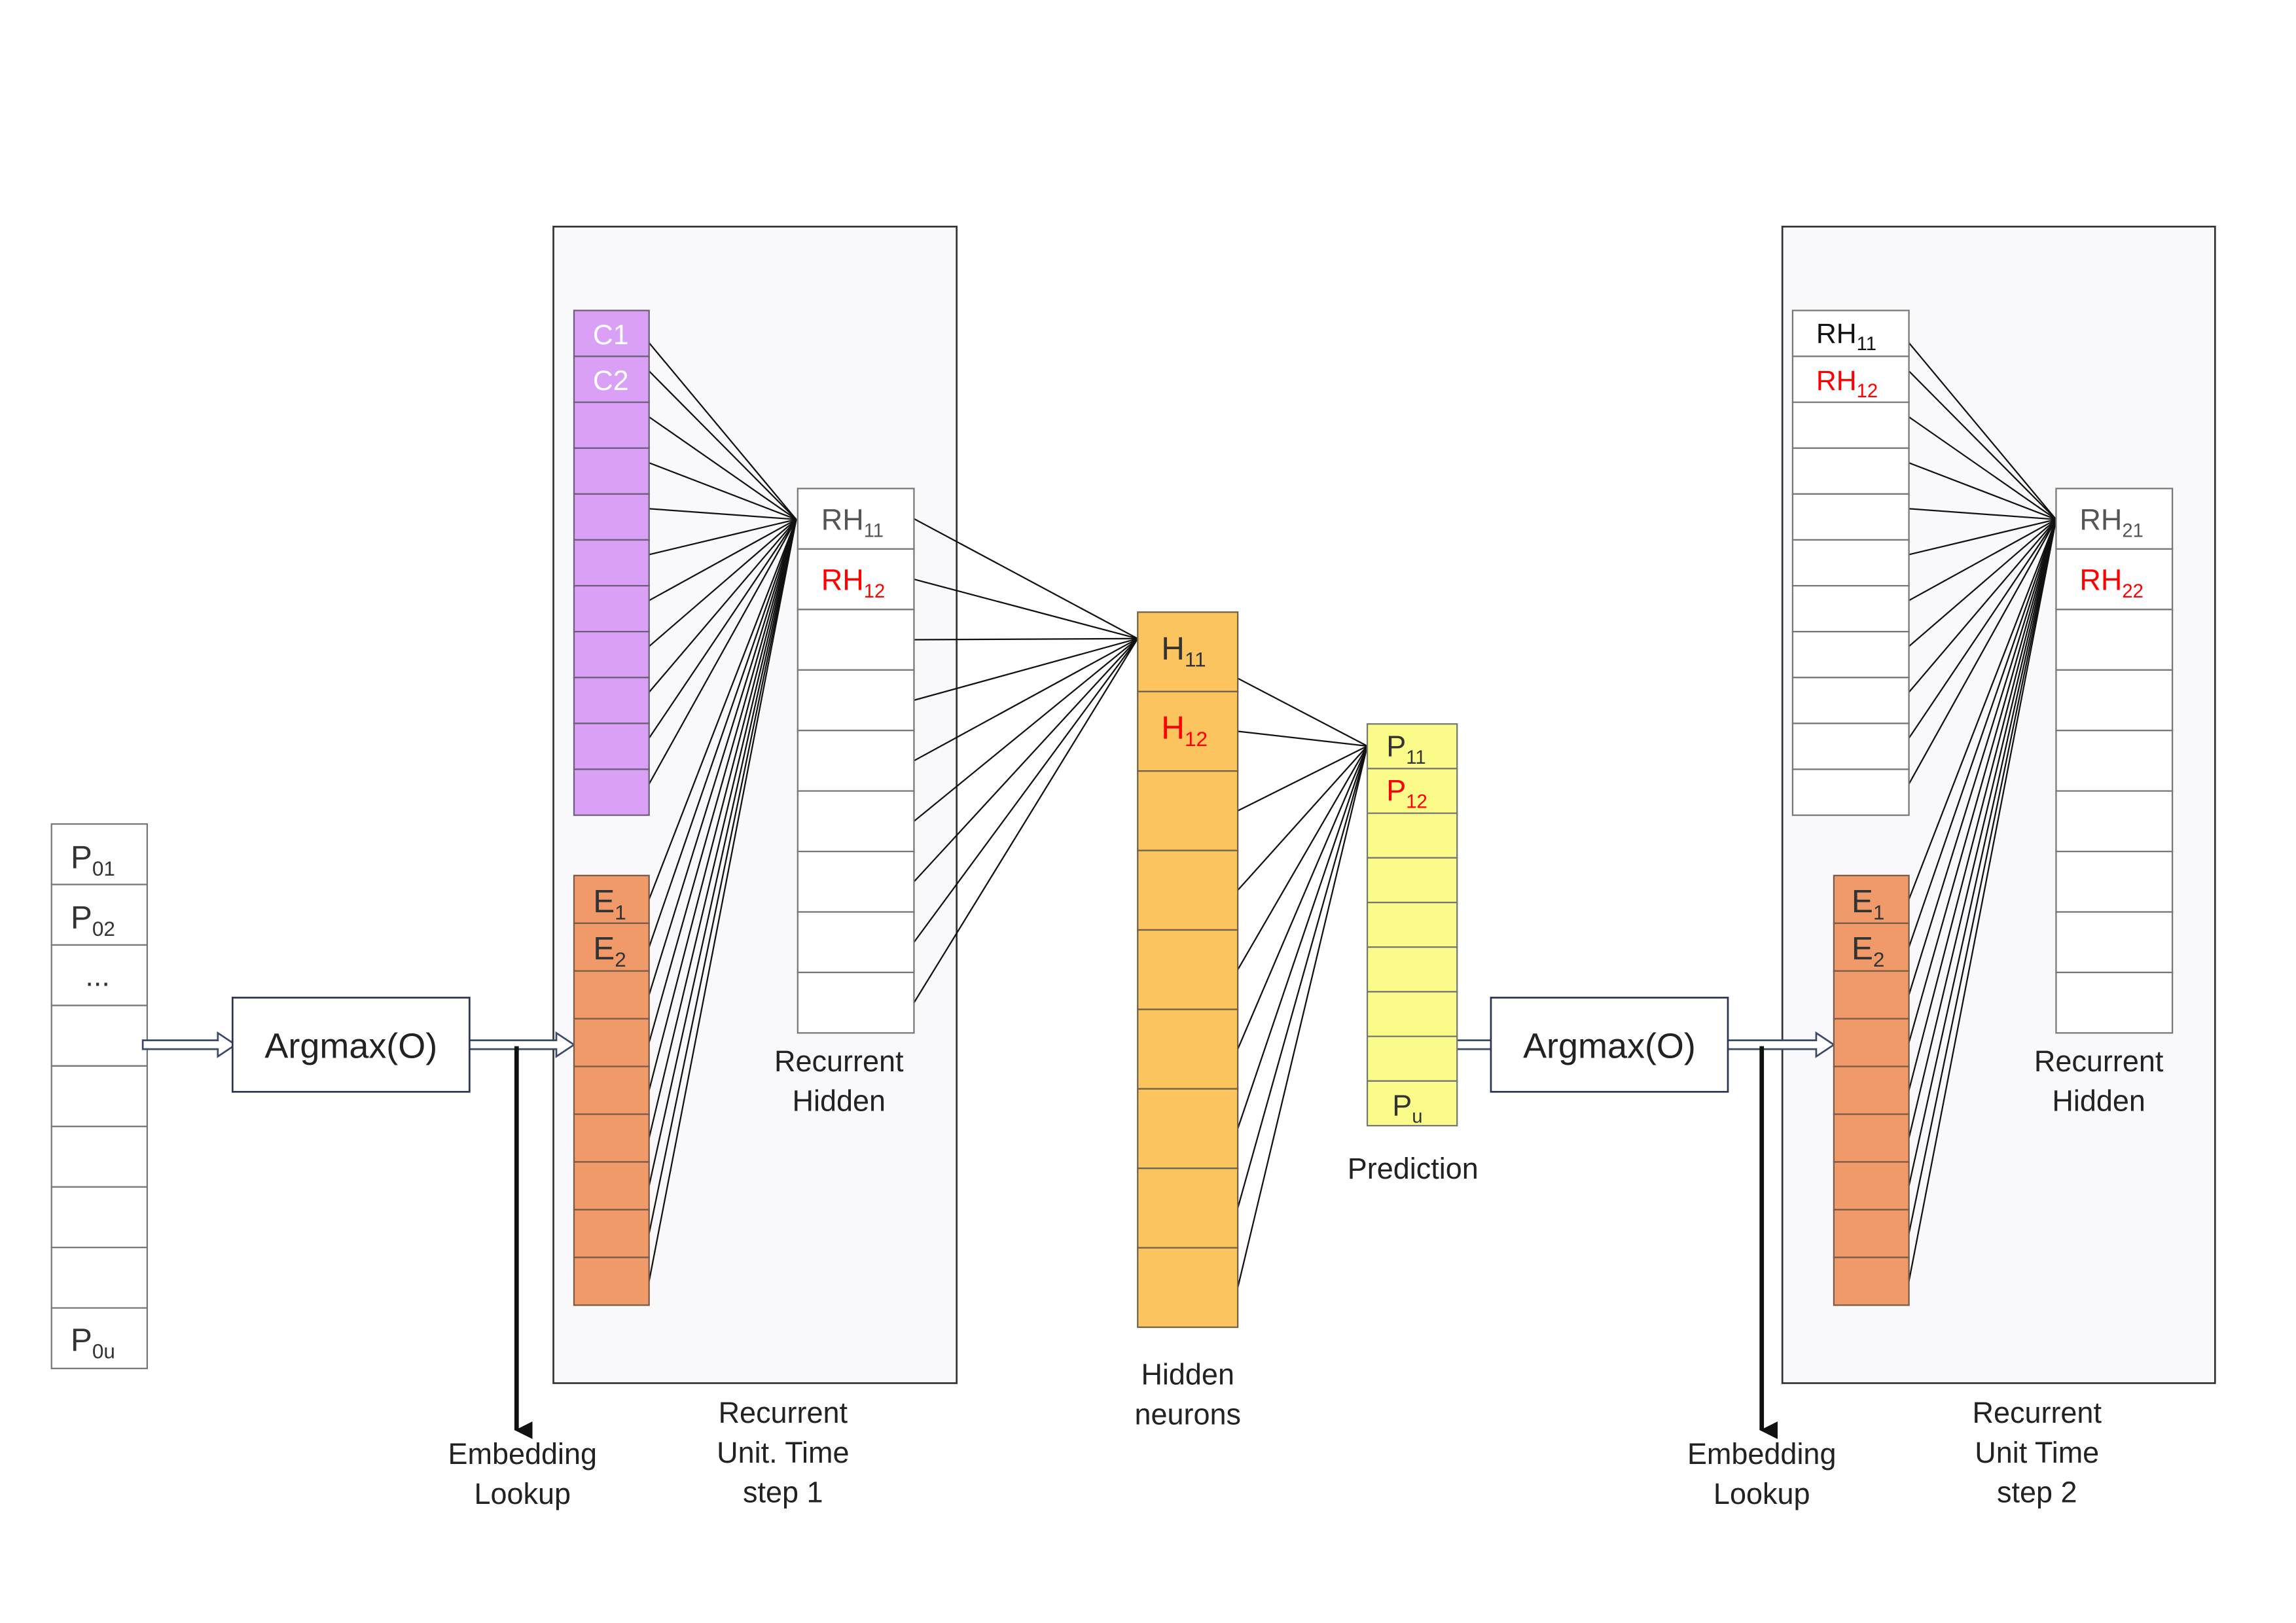 Image resolution: width=2296 pixels, height=1623 pixels. I want to click on embedding-cell-e1-step1: E1, so click(609, 903).